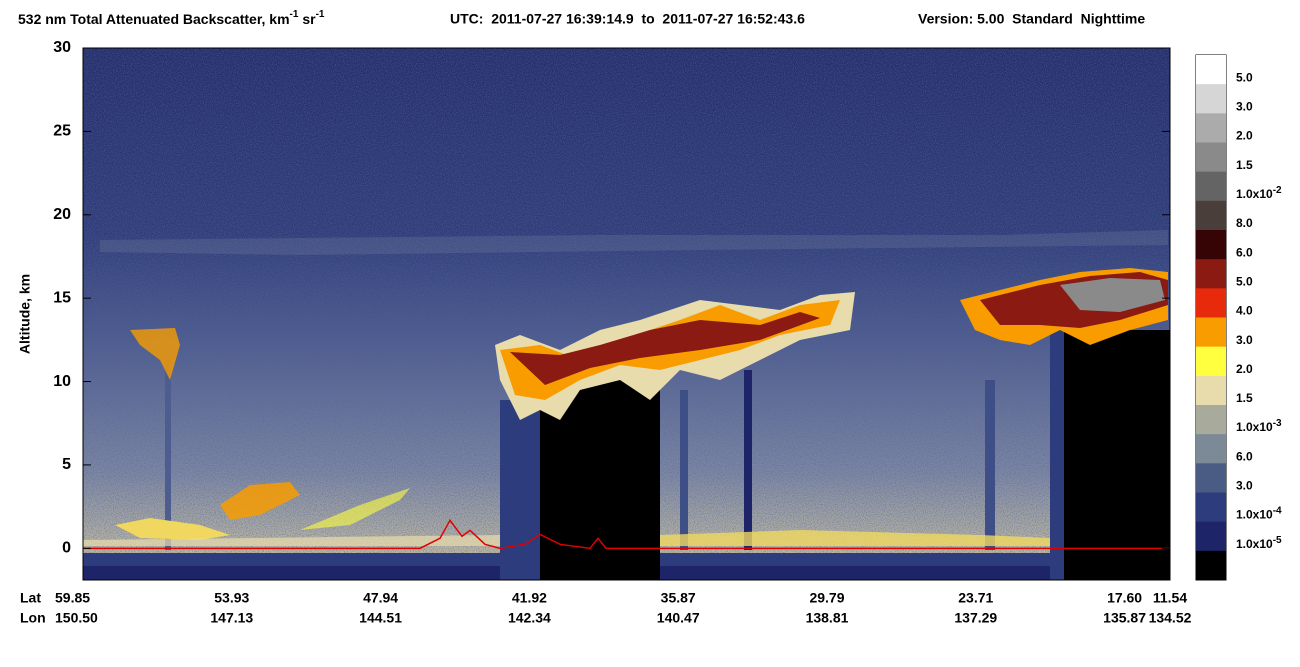 The width and height of the screenshot is (1300, 667). I want to click on title-part: sr, so click(307, 19).